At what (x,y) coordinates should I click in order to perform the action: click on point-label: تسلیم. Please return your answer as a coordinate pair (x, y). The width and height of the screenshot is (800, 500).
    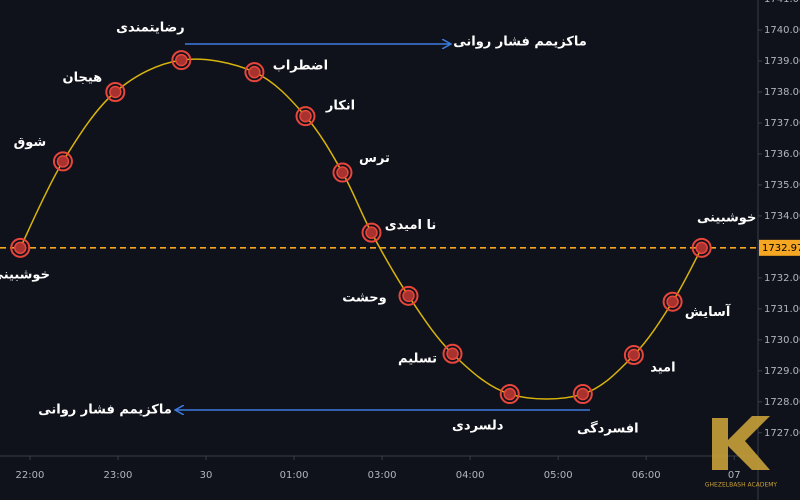
    Looking at the image, I should click on (417, 358).